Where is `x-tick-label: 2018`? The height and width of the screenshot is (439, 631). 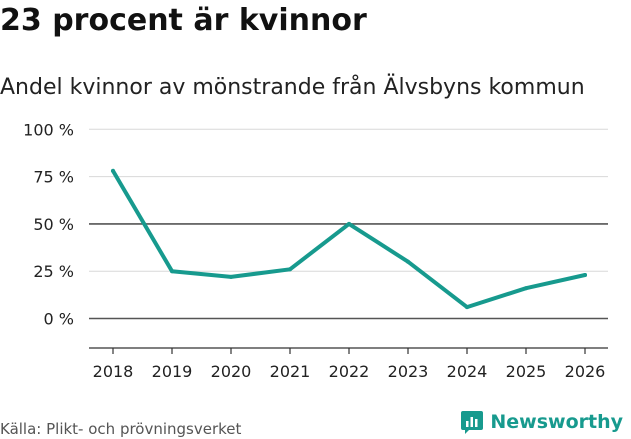 x-tick-label: 2018 is located at coordinates (113, 371).